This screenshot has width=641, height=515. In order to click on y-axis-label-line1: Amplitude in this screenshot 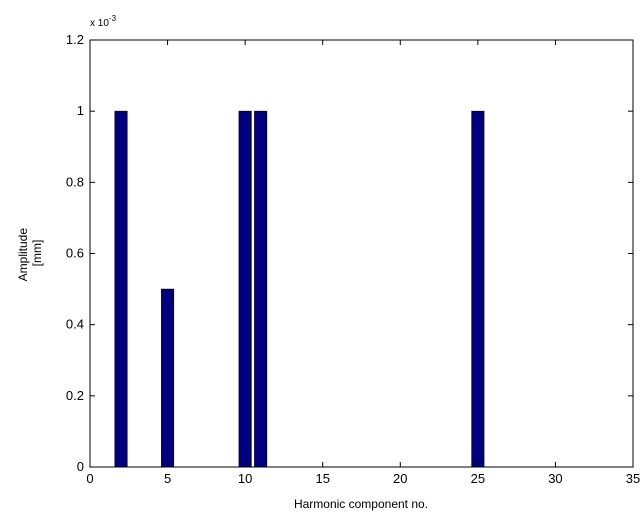, I will do `click(23, 255)`.